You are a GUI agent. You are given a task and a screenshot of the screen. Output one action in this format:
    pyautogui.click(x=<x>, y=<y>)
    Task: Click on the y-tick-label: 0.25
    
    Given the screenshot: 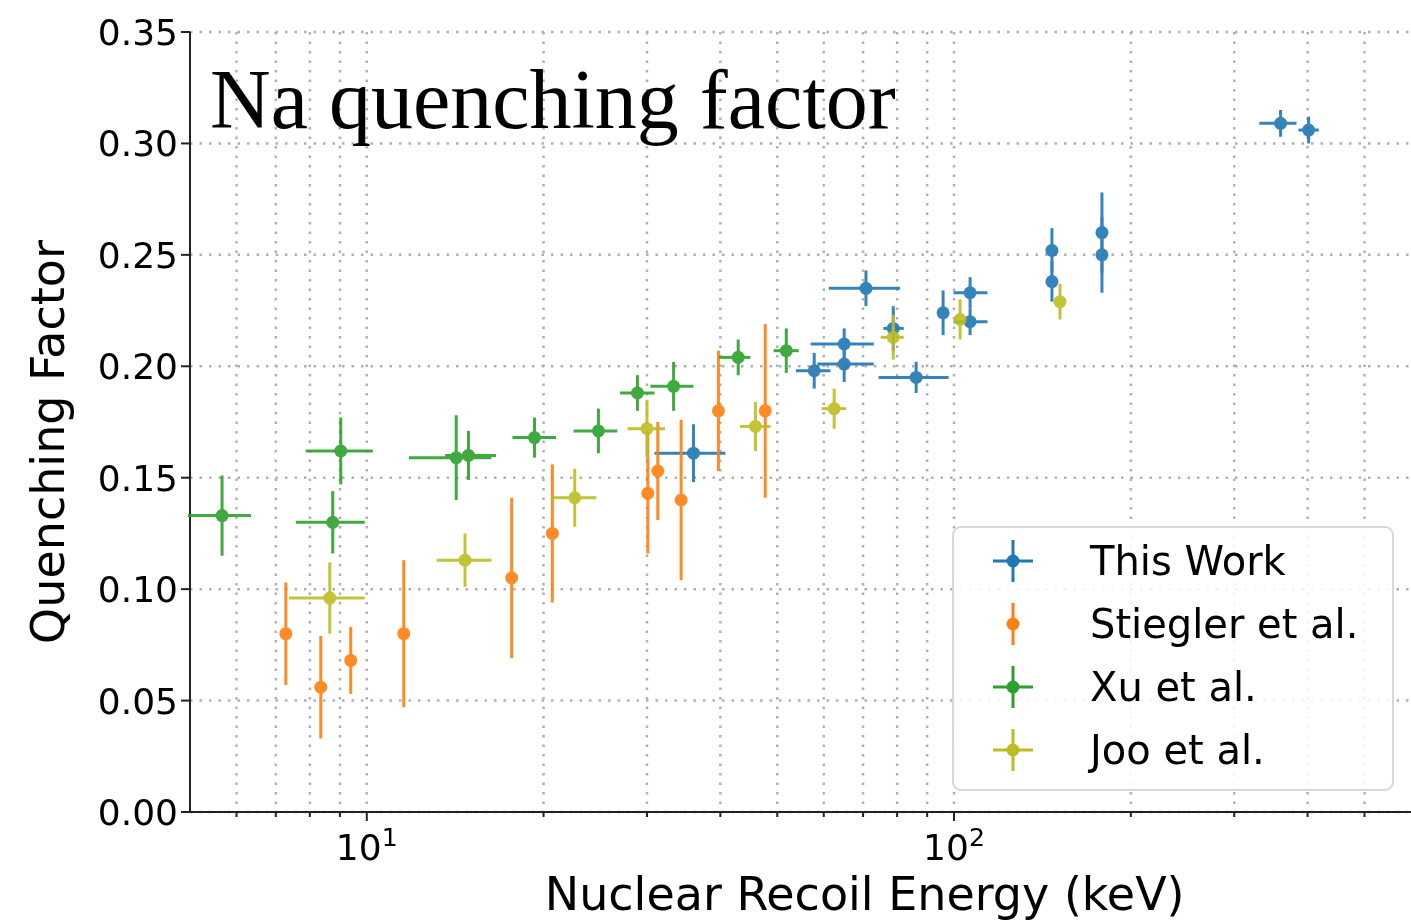 What is the action you would take?
    pyautogui.click(x=137, y=255)
    